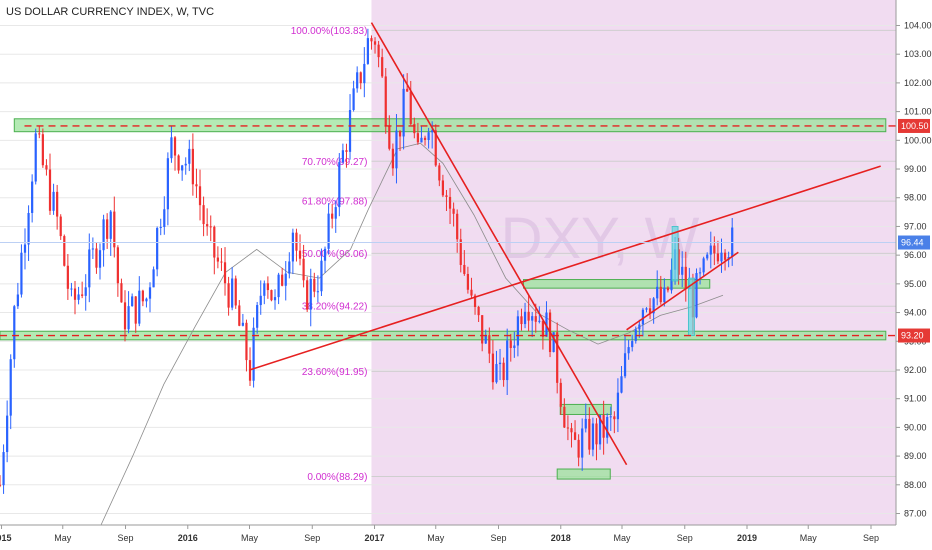 This screenshot has width=932, height=550. Describe the element at coordinates (918, 54) in the screenshot. I see `price-tick-label: 103.00` at that location.